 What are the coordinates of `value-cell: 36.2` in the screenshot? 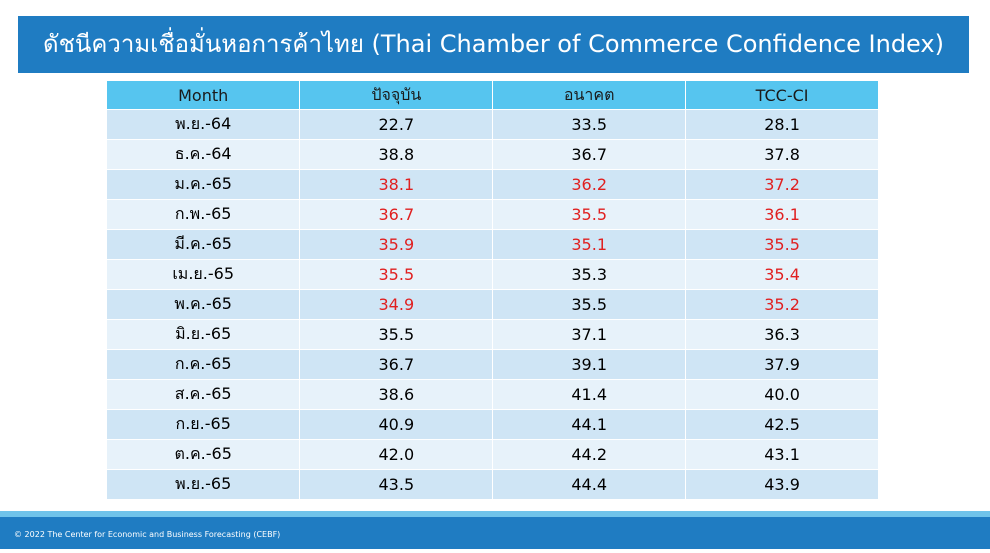 It's located at (589, 184).